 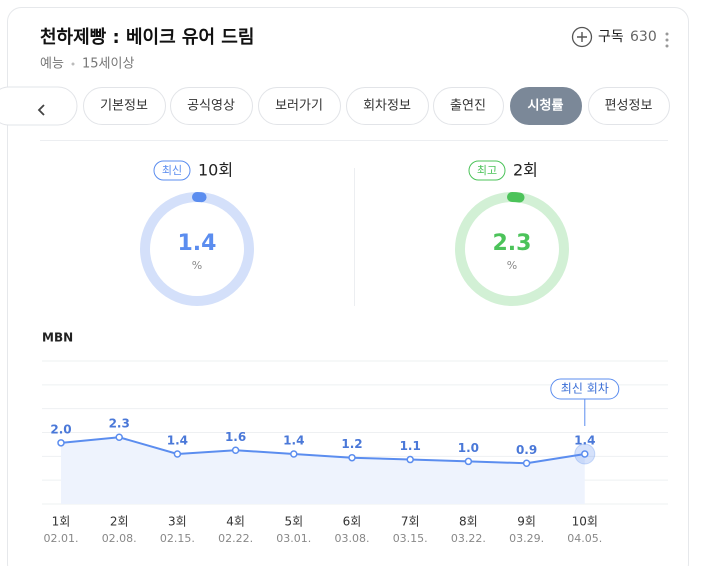 I want to click on tab-label: 기본정보, so click(x=124, y=106).